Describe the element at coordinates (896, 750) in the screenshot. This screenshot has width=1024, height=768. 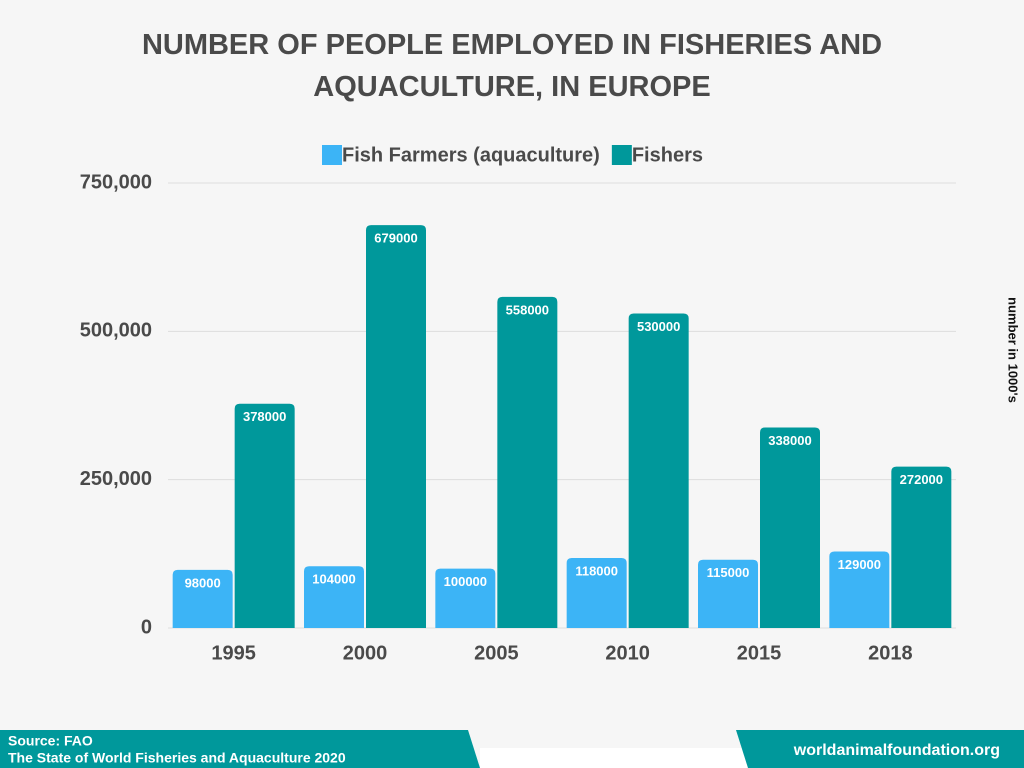
I see `website: worldanimalfoundation.org` at that location.